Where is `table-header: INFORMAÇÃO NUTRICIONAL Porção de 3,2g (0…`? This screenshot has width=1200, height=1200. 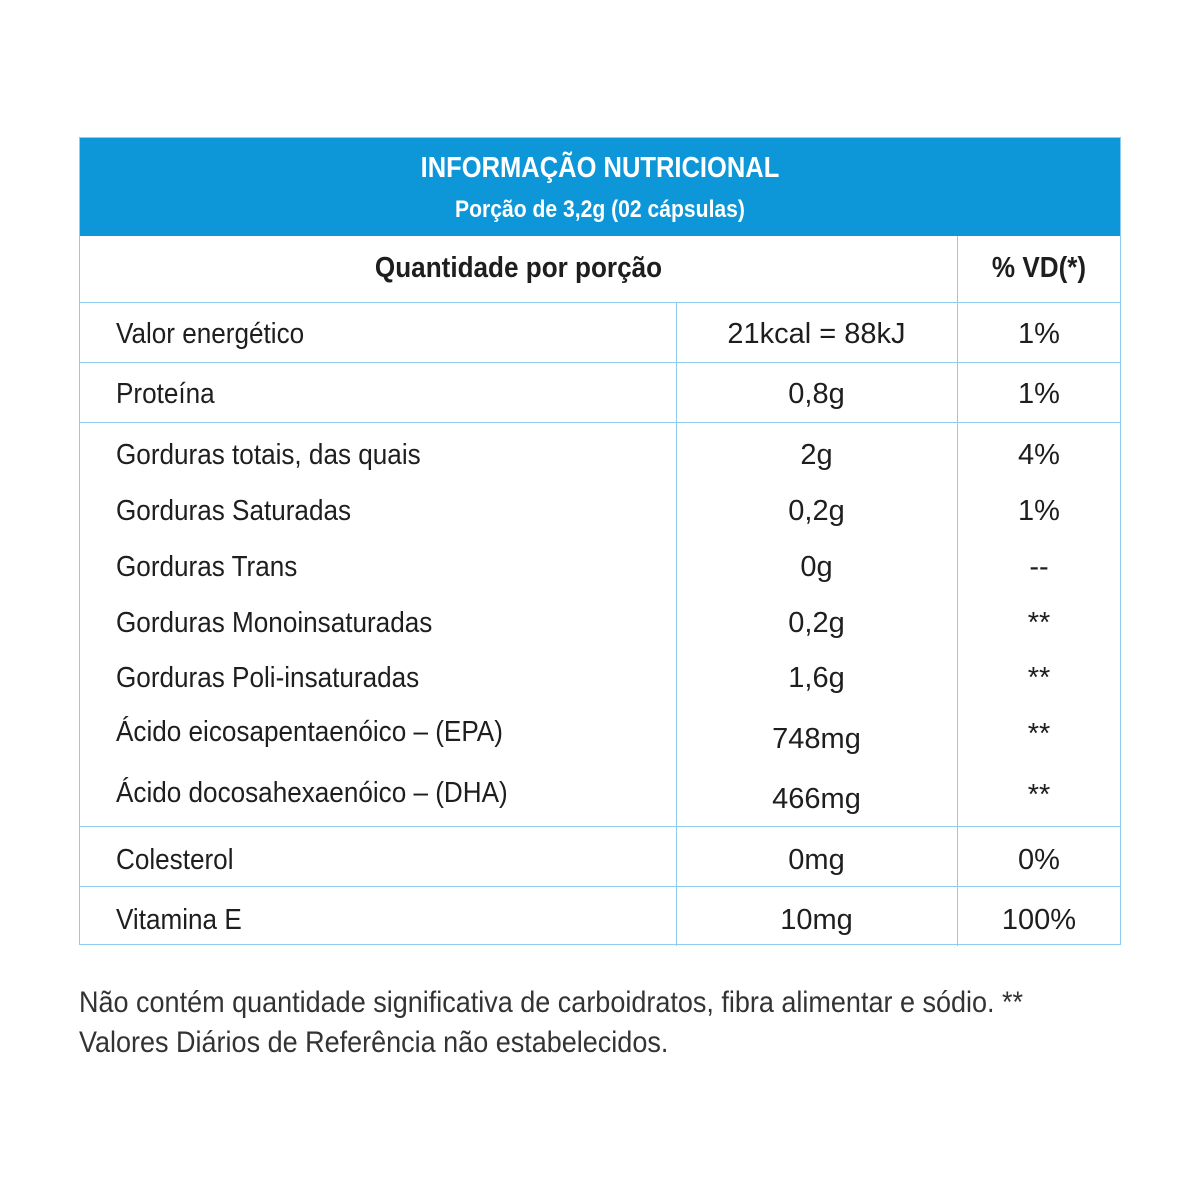 table-header: INFORMAÇÃO NUTRICIONAL Porção de 3,2g (0… is located at coordinates (600, 187).